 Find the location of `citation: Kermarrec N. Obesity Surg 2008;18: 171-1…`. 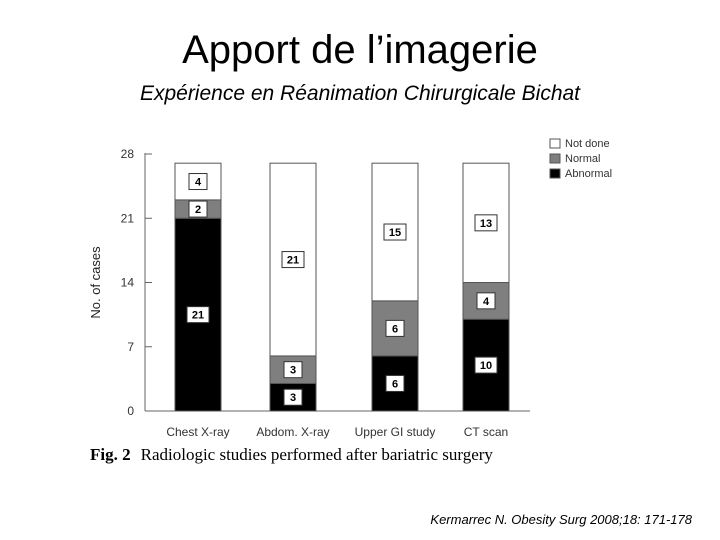

citation: Kermarrec N. Obesity Surg 2008;18: 171-1… is located at coordinates (561, 519).